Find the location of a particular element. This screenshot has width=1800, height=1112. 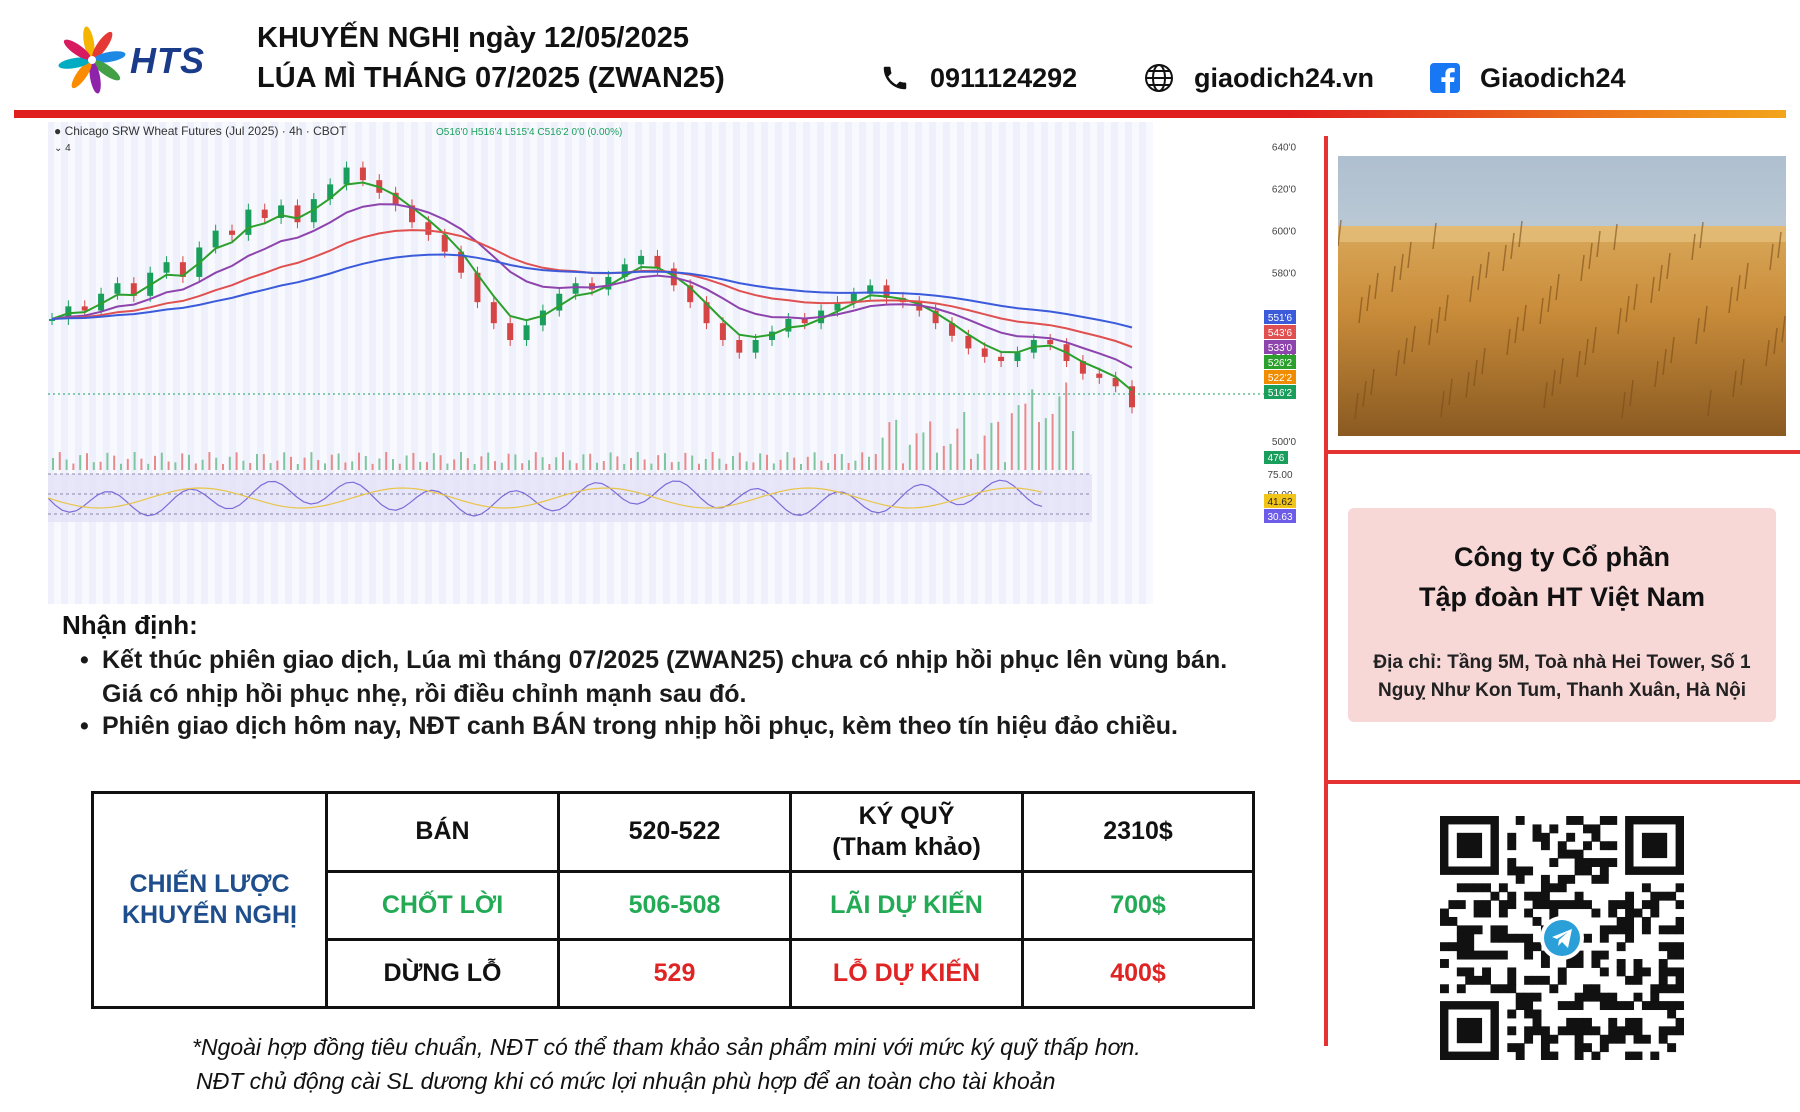

wheat-field-image is located at coordinates (1562, 296).